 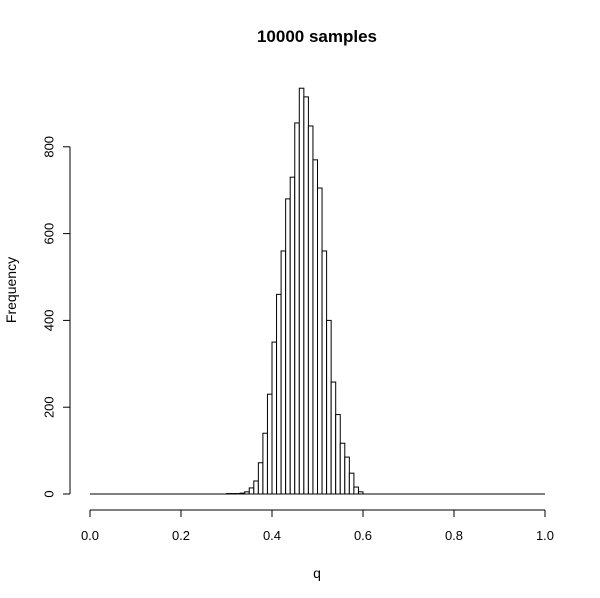 What do you see at coordinates (90, 535) in the screenshot?
I see `x-tick-label-0: 0.0` at bounding box center [90, 535].